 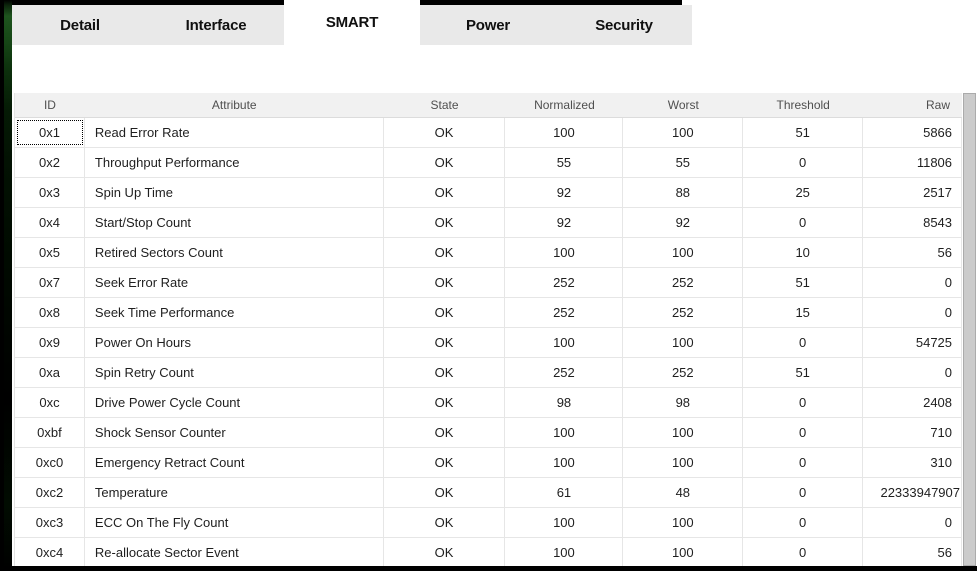 What do you see at coordinates (234, 105) in the screenshot?
I see `column-header-attribute: Attribute` at bounding box center [234, 105].